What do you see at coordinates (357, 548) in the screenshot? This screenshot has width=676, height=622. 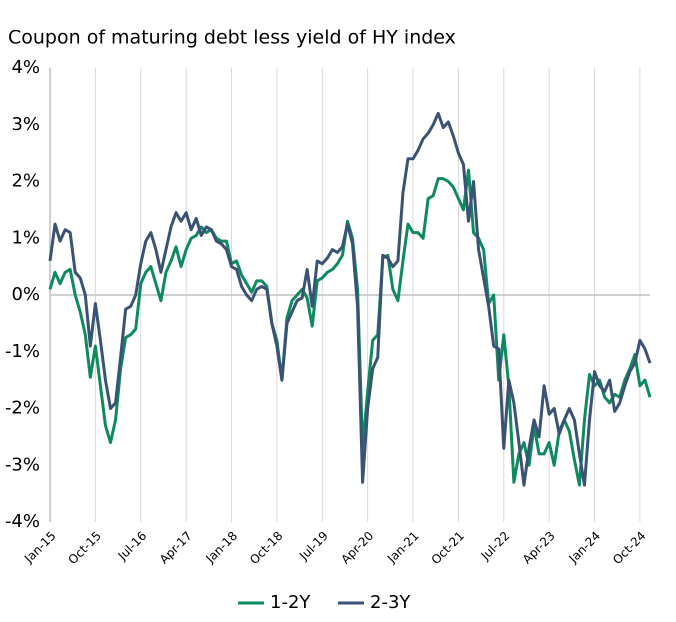 I see `x-tick-label: Apr-20` at bounding box center [357, 548].